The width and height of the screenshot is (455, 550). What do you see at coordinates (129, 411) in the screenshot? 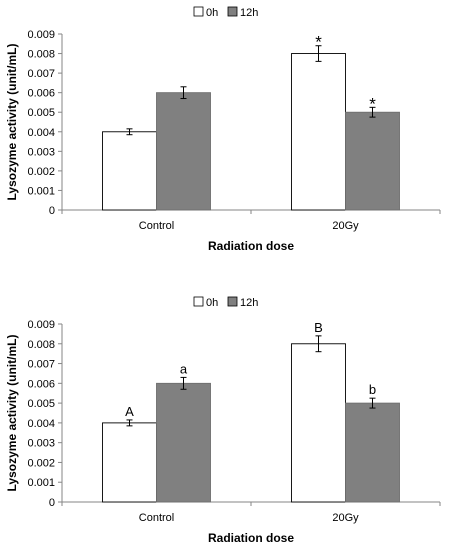
I see `significance-label: A` at bounding box center [129, 411].